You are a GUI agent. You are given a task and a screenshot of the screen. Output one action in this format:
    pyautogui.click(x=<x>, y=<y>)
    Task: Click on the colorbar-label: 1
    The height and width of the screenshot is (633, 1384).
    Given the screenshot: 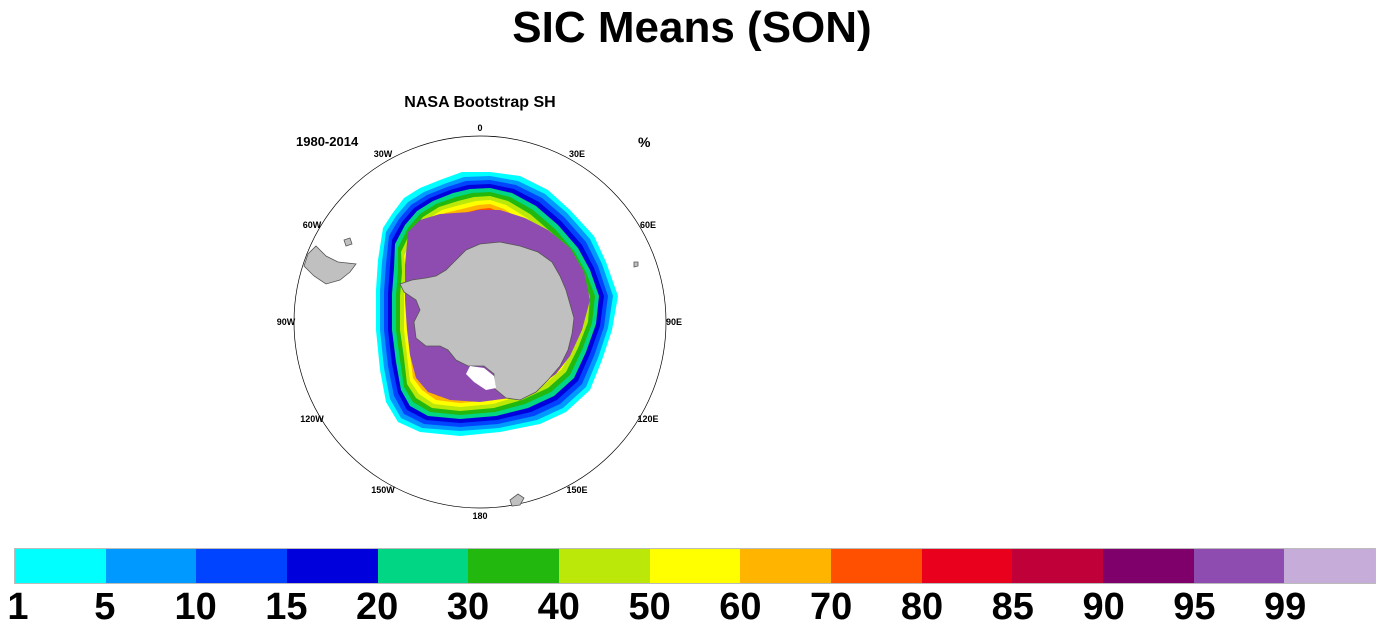 What is the action you would take?
    pyautogui.click(x=18, y=607)
    